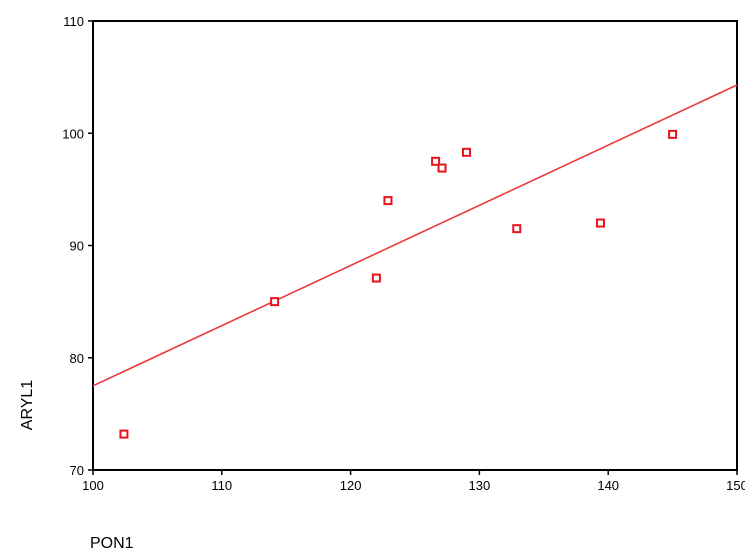 This screenshot has width=745, height=554. Describe the element at coordinates (735, 485) in the screenshot. I see `x-tick-label: 150` at that location.